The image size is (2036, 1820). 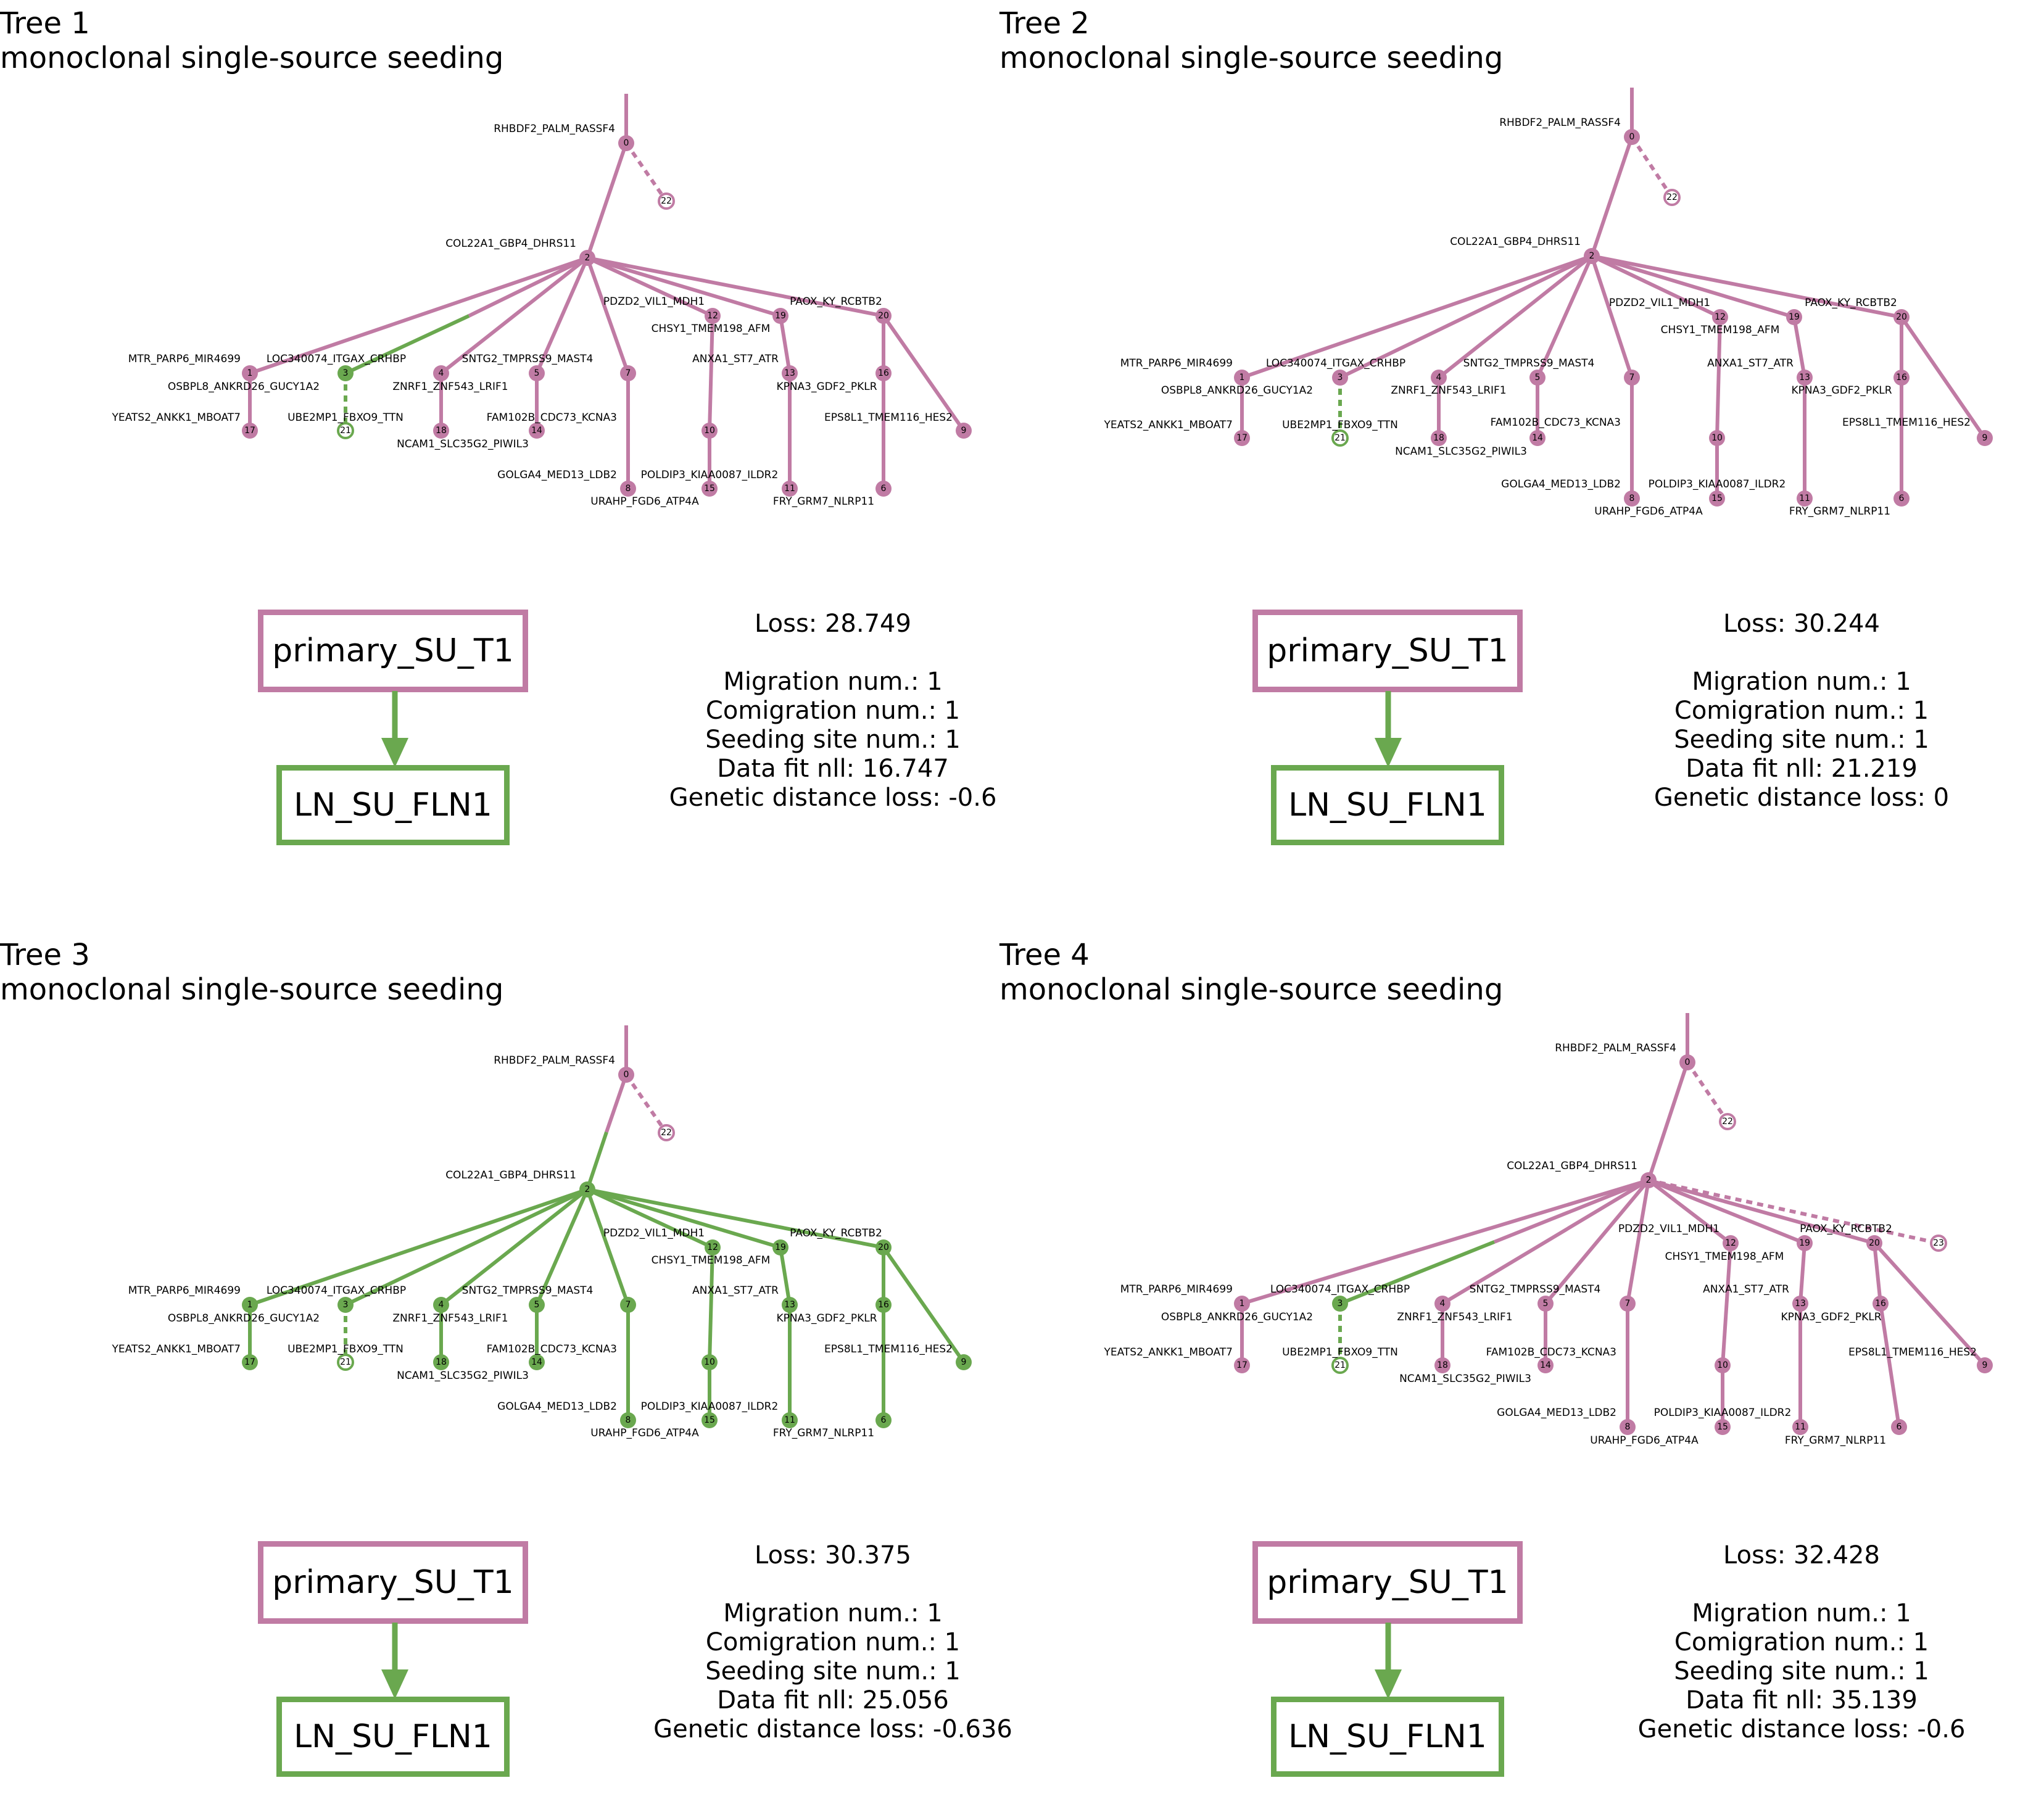 What do you see at coordinates (1901, 378) in the screenshot?
I see `node-number: 16` at bounding box center [1901, 378].